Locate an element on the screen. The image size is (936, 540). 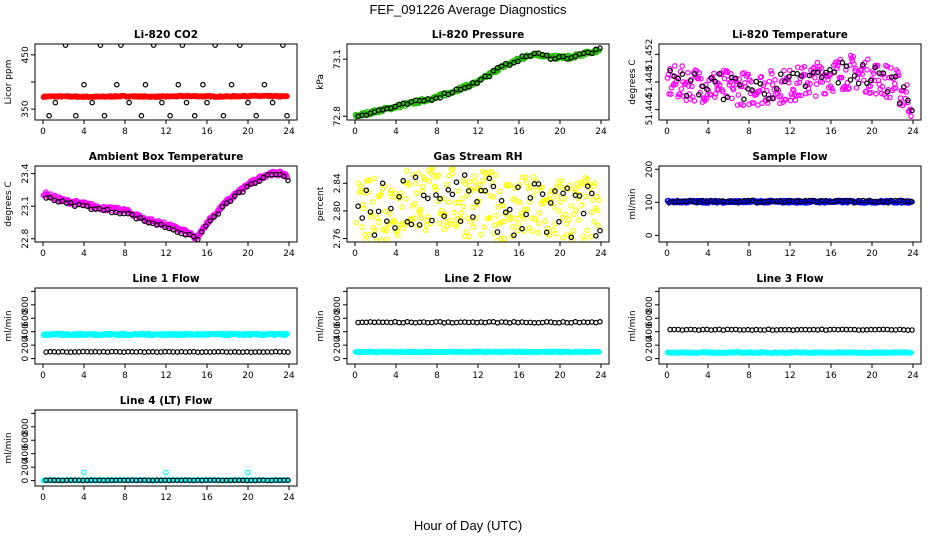
y-tick-label: 73.1 is located at coordinates (338, 59).